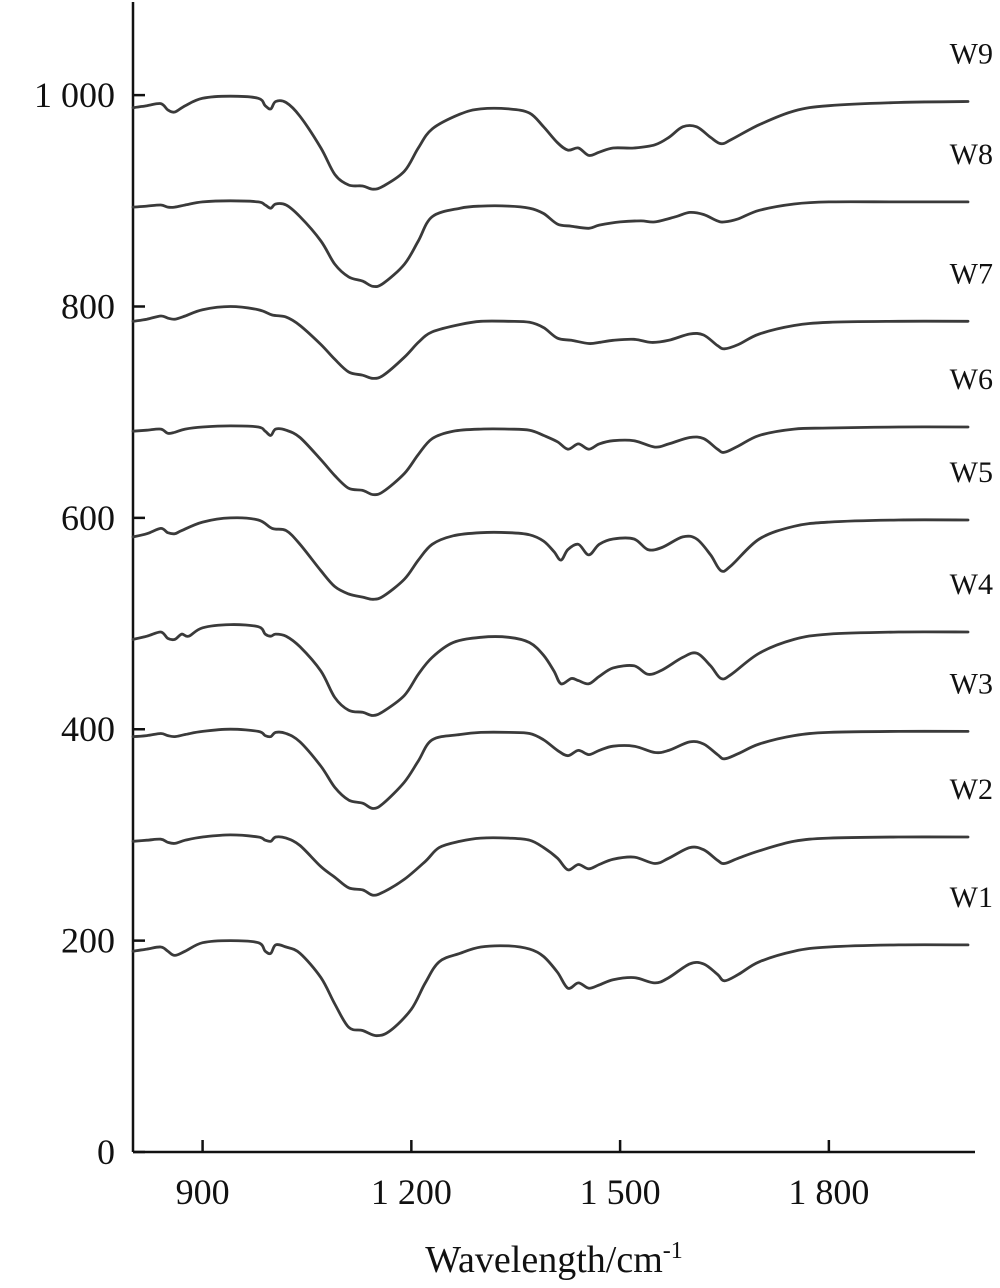 Image resolution: width=1000 pixels, height=1288 pixels. I want to click on series-line-w8, so click(550, 243).